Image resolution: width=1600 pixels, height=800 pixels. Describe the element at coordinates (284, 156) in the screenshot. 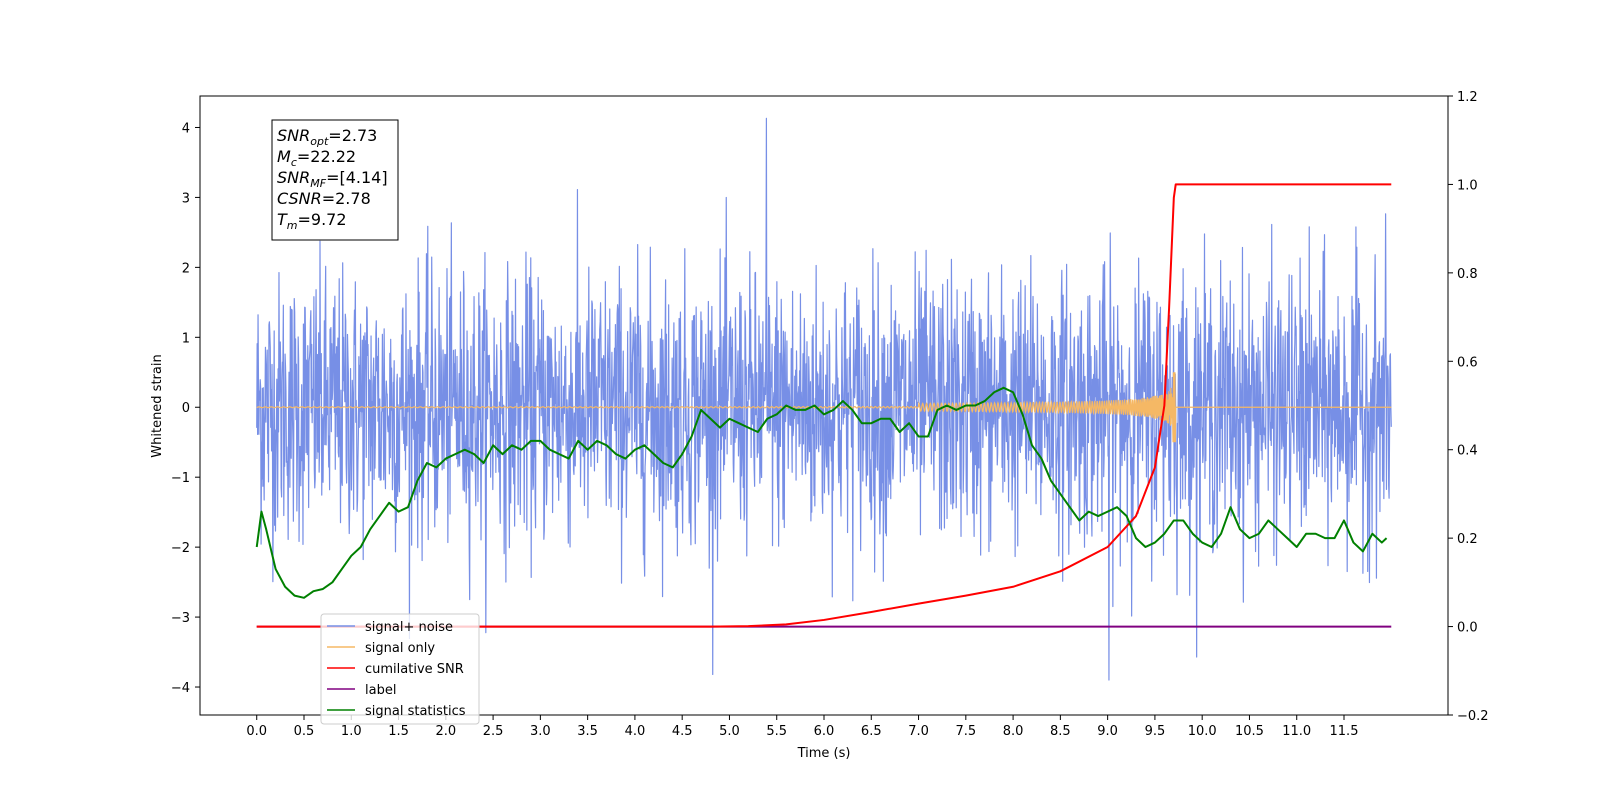

I see `parameter-name: M` at that location.